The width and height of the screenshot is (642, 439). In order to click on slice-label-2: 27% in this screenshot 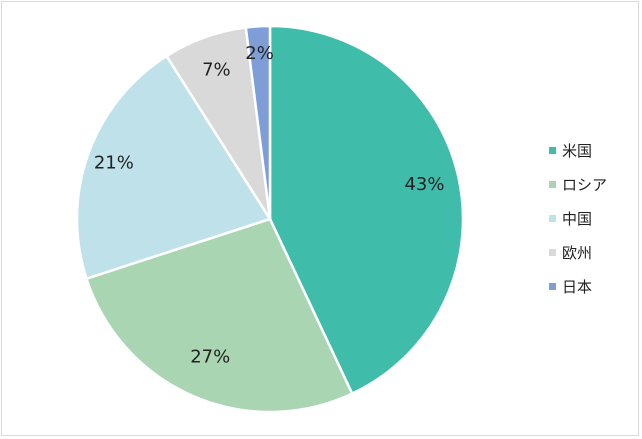, I will do `click(210, 357)`.